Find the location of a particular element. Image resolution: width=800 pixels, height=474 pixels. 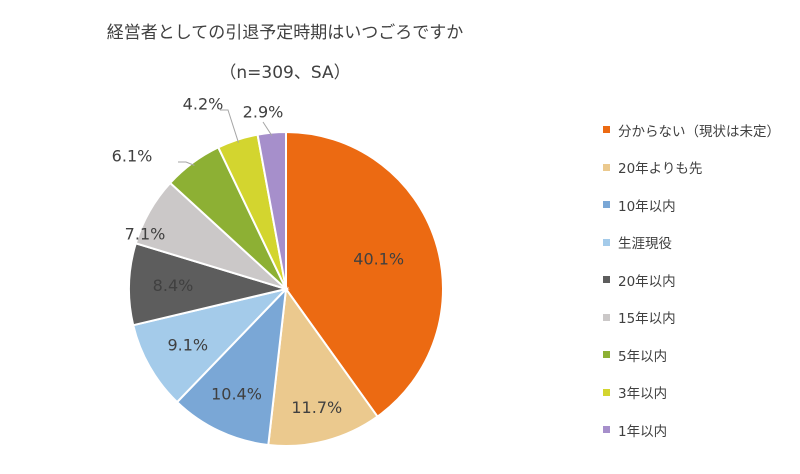

leader-lines is located at coordinates (225, 137).